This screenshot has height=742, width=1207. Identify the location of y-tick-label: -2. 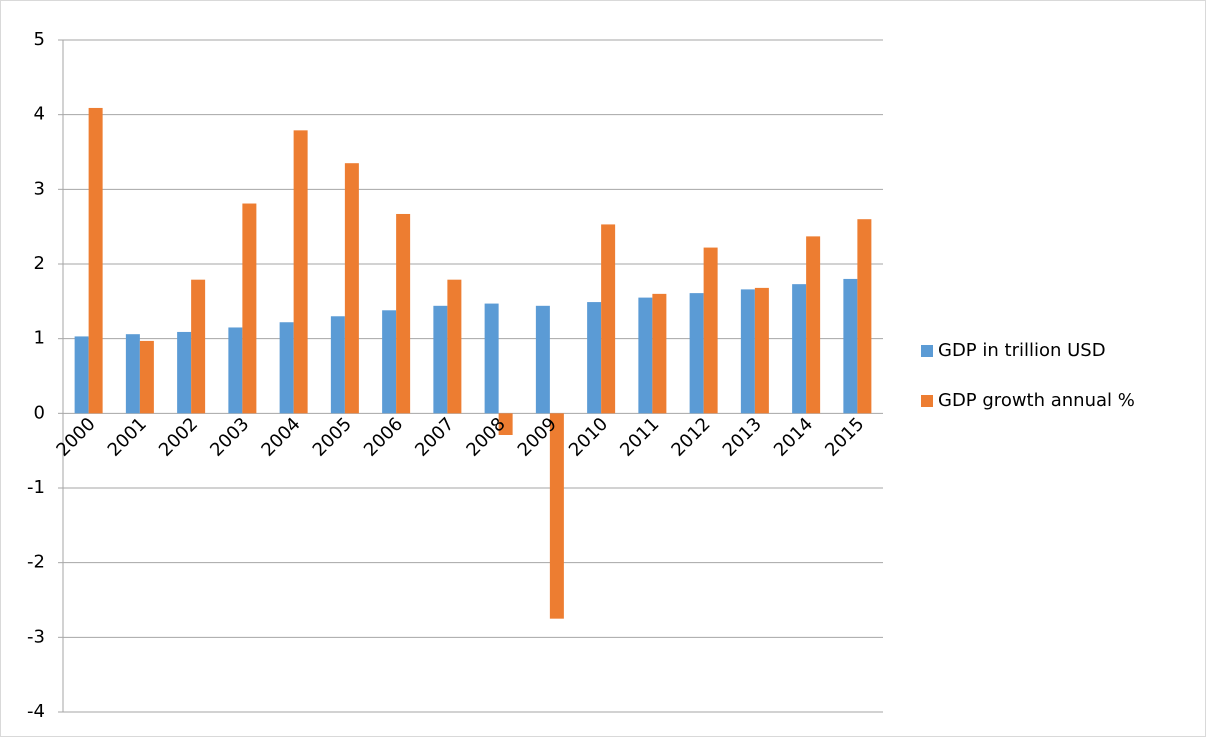
(36, 562).